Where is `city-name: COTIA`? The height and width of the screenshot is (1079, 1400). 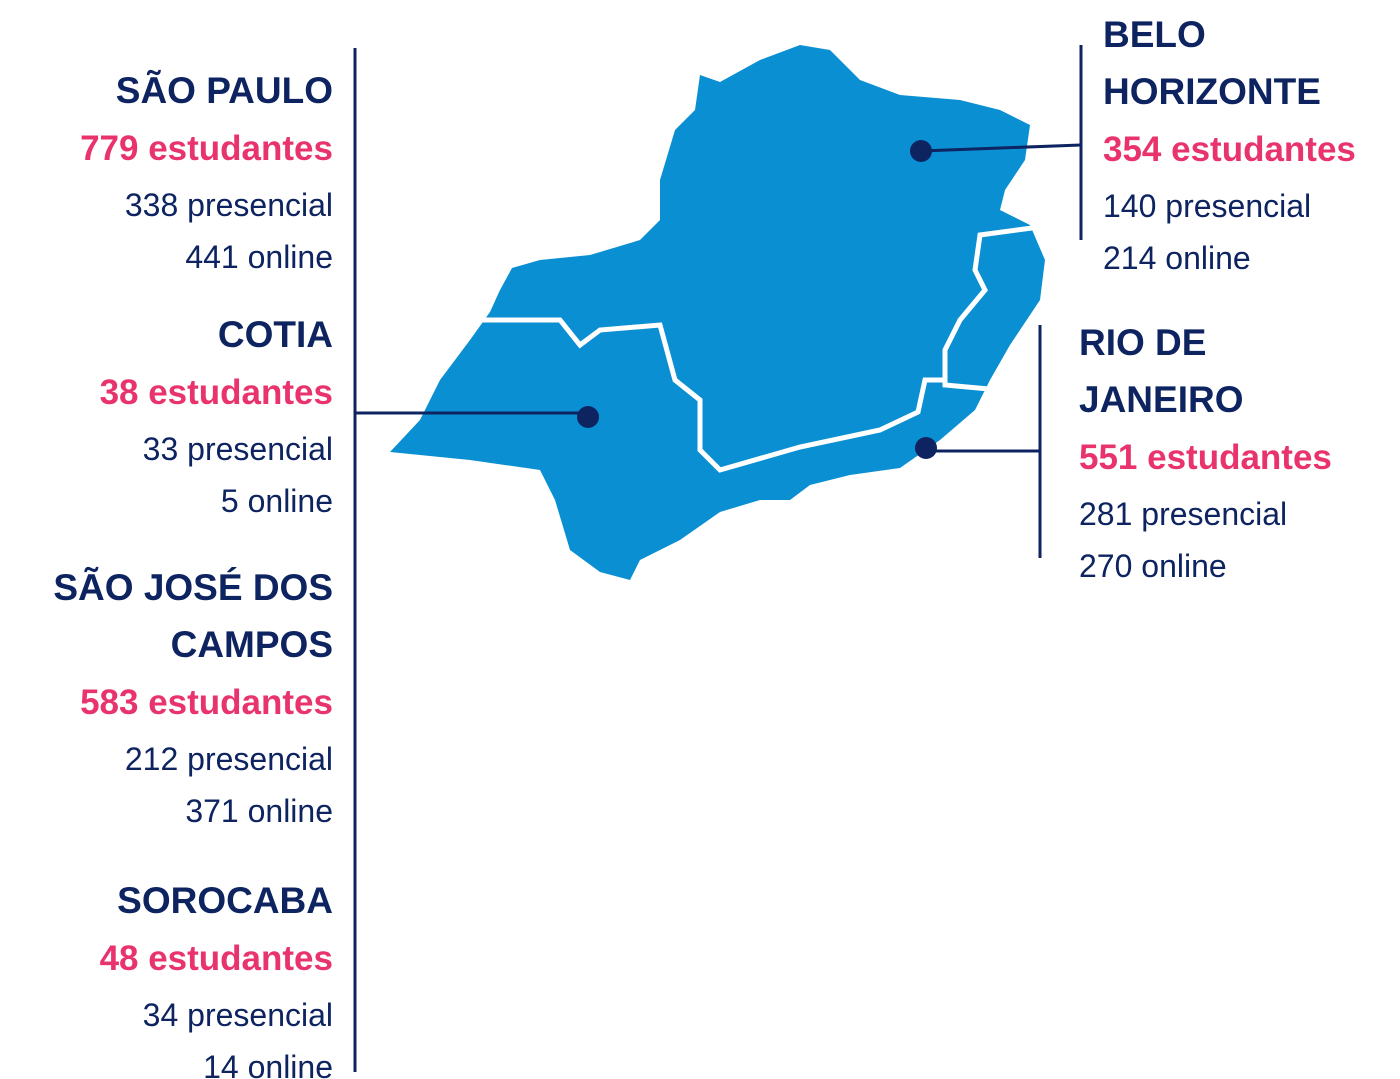 city-name: COTIA is located at coordinates (275, 334).